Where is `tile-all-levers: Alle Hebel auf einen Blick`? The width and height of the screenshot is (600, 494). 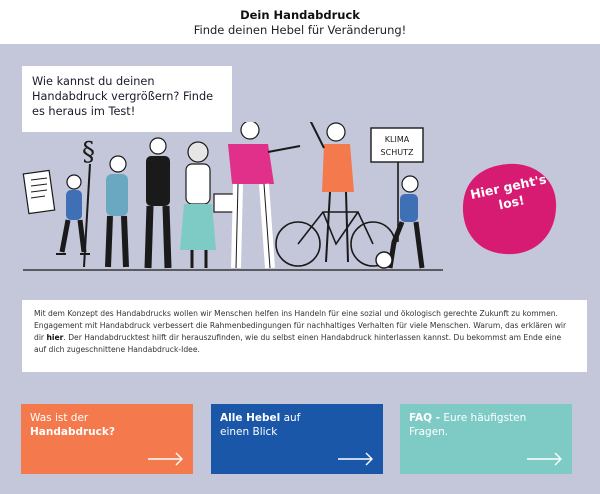
tile-all-levers: Alle Hebel auf einen Blick is located at coordinates (297, 439).